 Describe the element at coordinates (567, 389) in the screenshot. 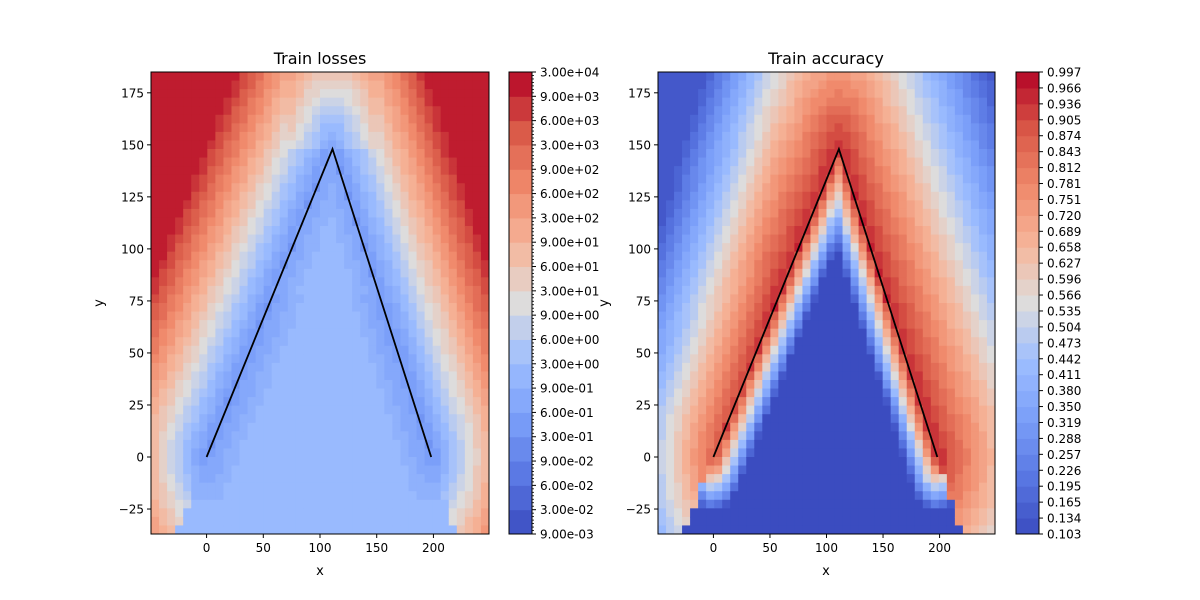

I see `colorbar-tick-label: 9.00e-01` at that location.